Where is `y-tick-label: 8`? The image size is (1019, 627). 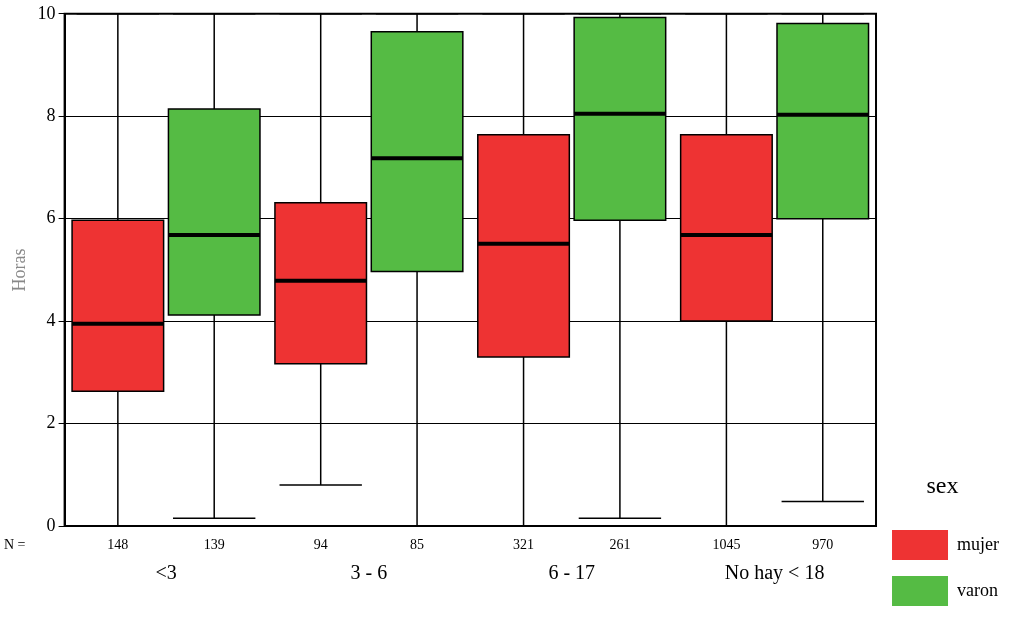 y-tick-label: 8 is located at coordinates (51, 114).